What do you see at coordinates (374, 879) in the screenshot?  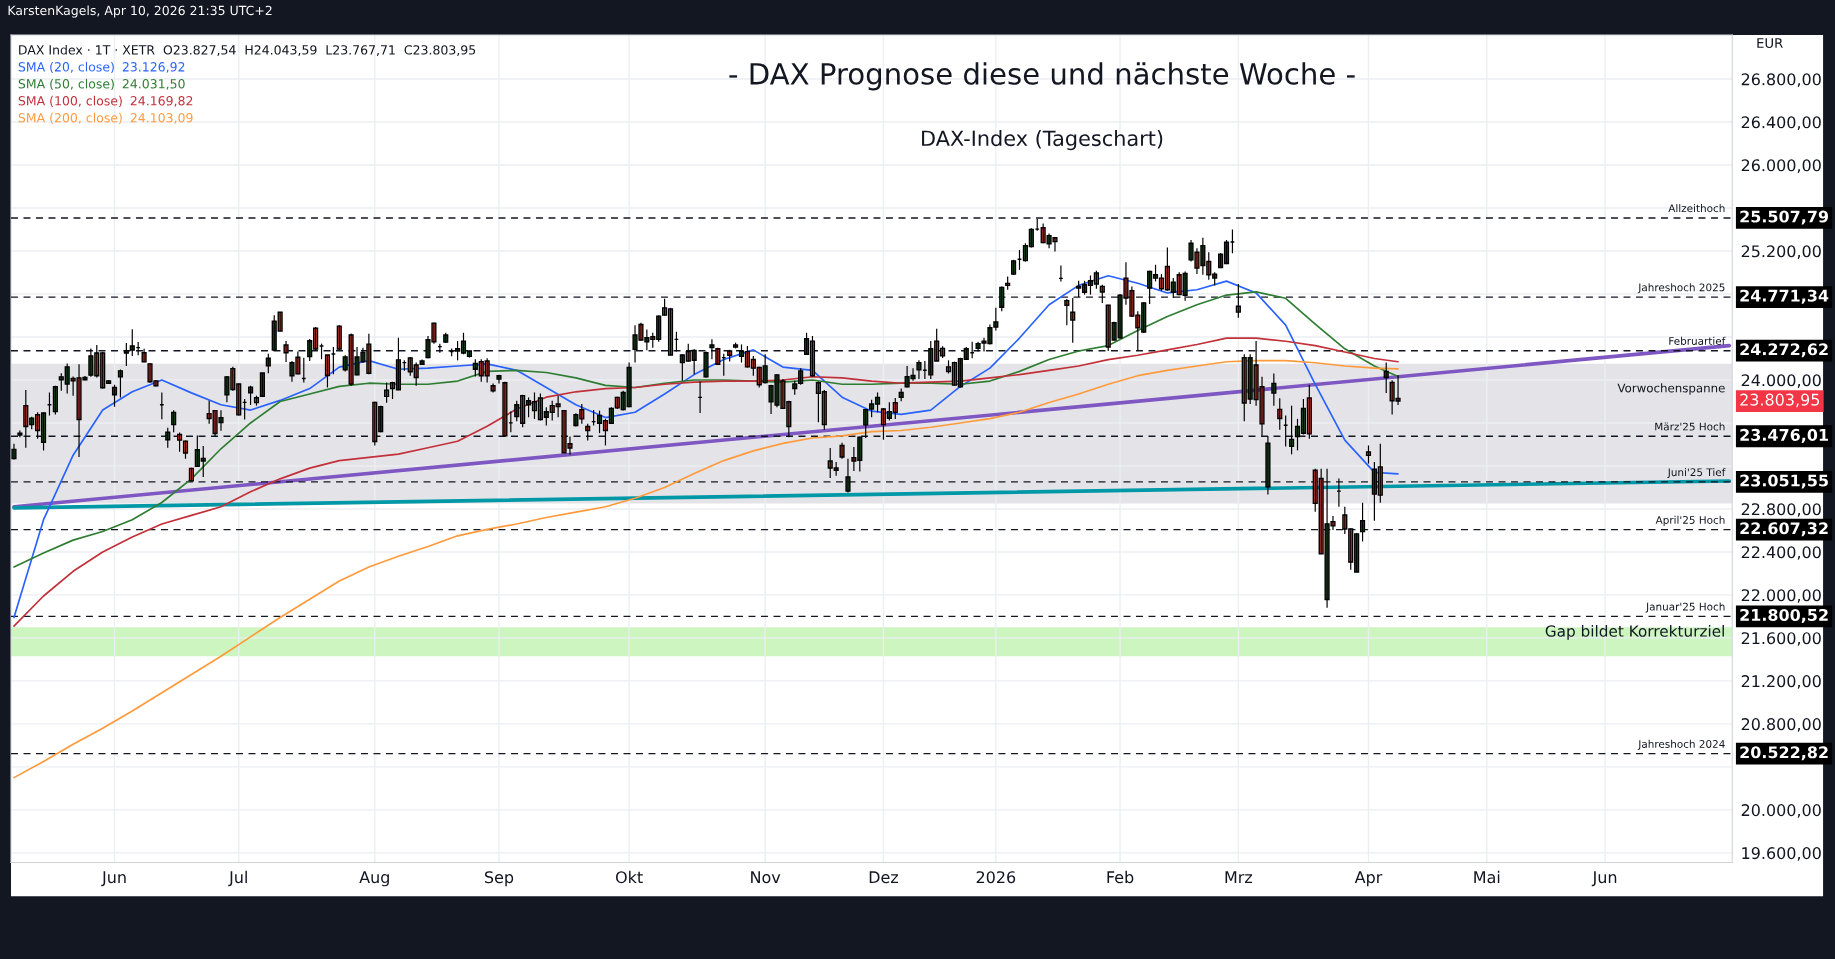 I see `x-tick-label: Aug` at bounding box center [374, 879].